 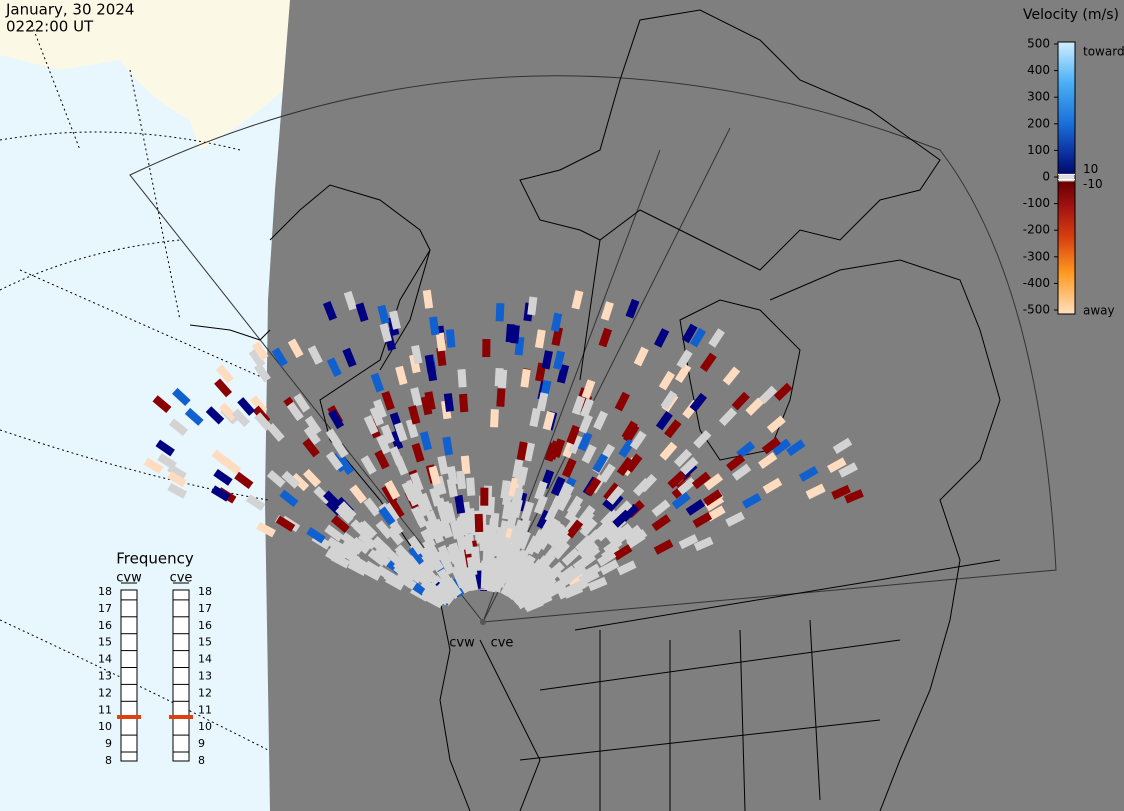 I want to click on radar-site, so click(x=483, y=622).